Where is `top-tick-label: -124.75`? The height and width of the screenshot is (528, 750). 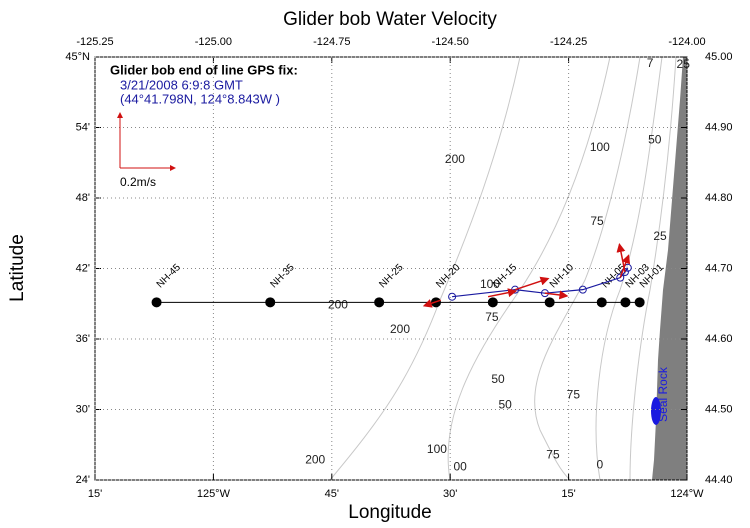 top-tick-label: -124.75 is located at coordinates (331, 42).